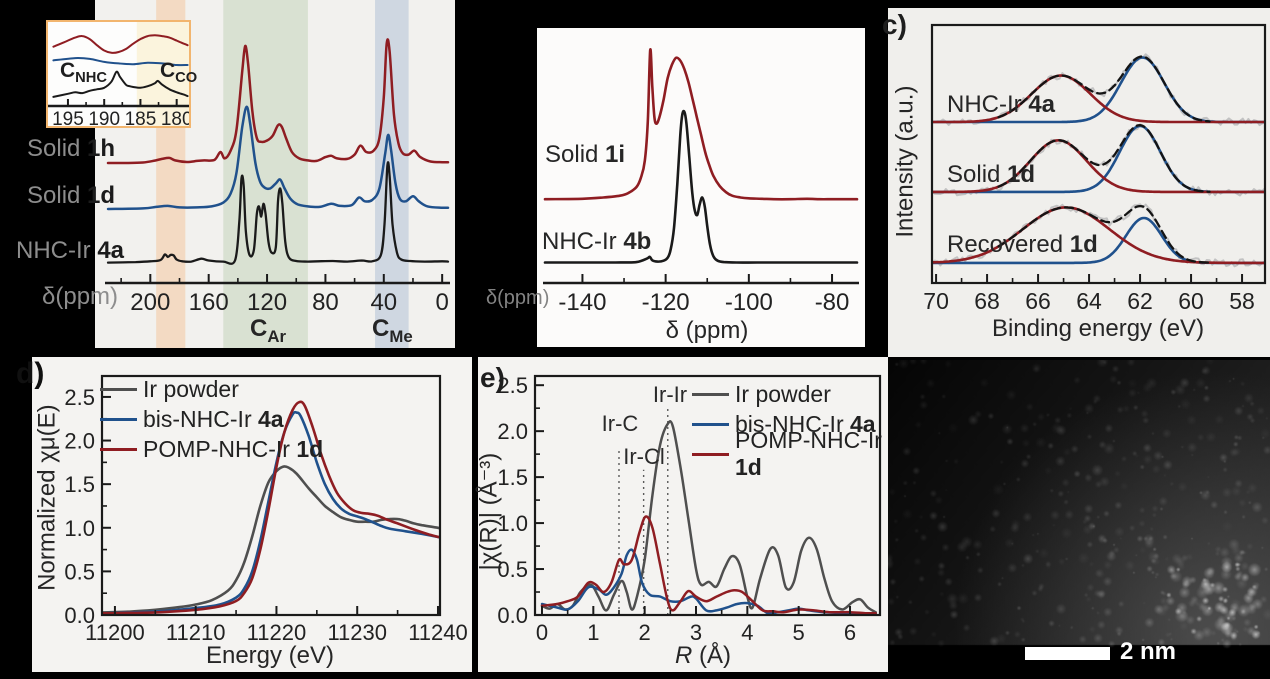 The height and width of the screenshot is (679, 1270). What do you see at coordinates (518, 298) in the screenshot?
I see `axis-label-delta-ppm-outer-b: δ(ppm)` at bounding box center [518, 298].